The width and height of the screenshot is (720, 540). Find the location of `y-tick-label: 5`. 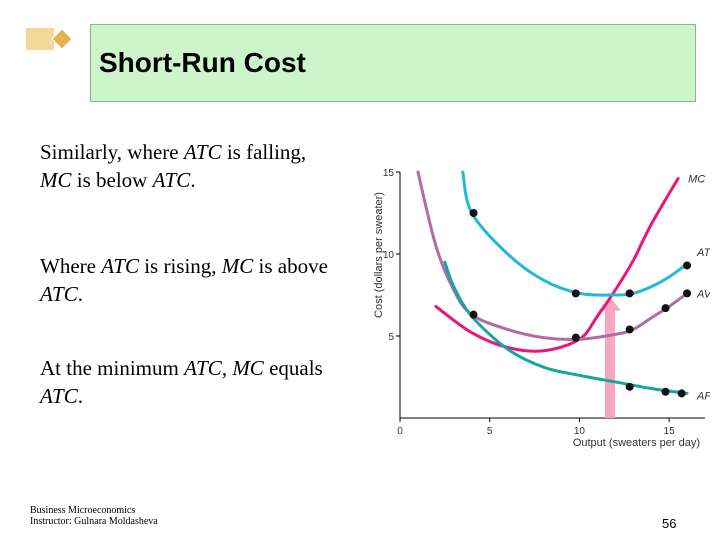

y-tick-label: 5 is located at coordinates (391, 337).